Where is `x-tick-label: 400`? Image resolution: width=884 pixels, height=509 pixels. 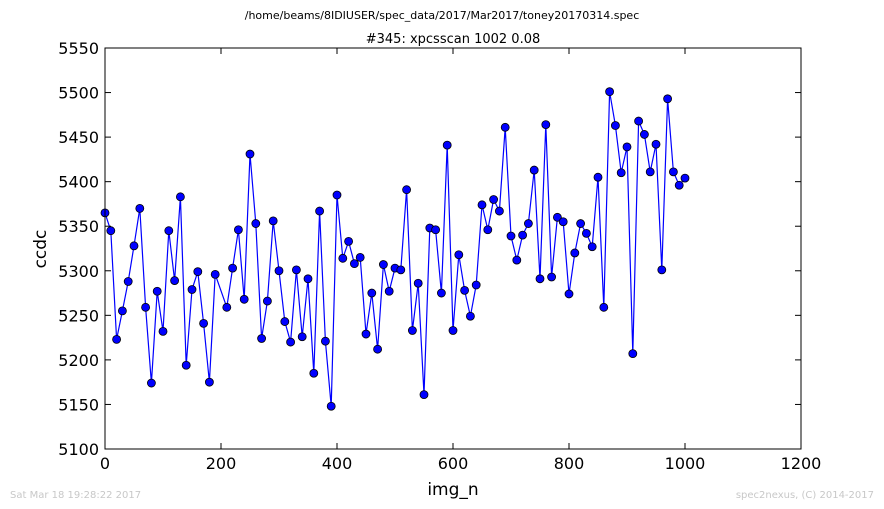
x-tick-label: 400 is located at coordinates (337, 463).